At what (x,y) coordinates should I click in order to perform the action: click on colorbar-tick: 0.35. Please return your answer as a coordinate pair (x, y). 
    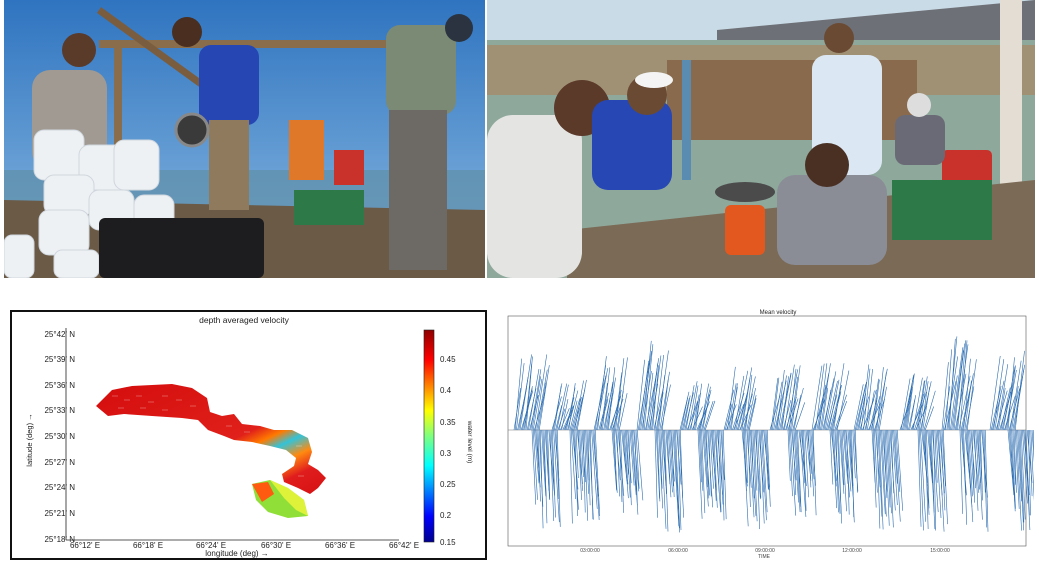
    Looking at the image, I should click on (448, 422).